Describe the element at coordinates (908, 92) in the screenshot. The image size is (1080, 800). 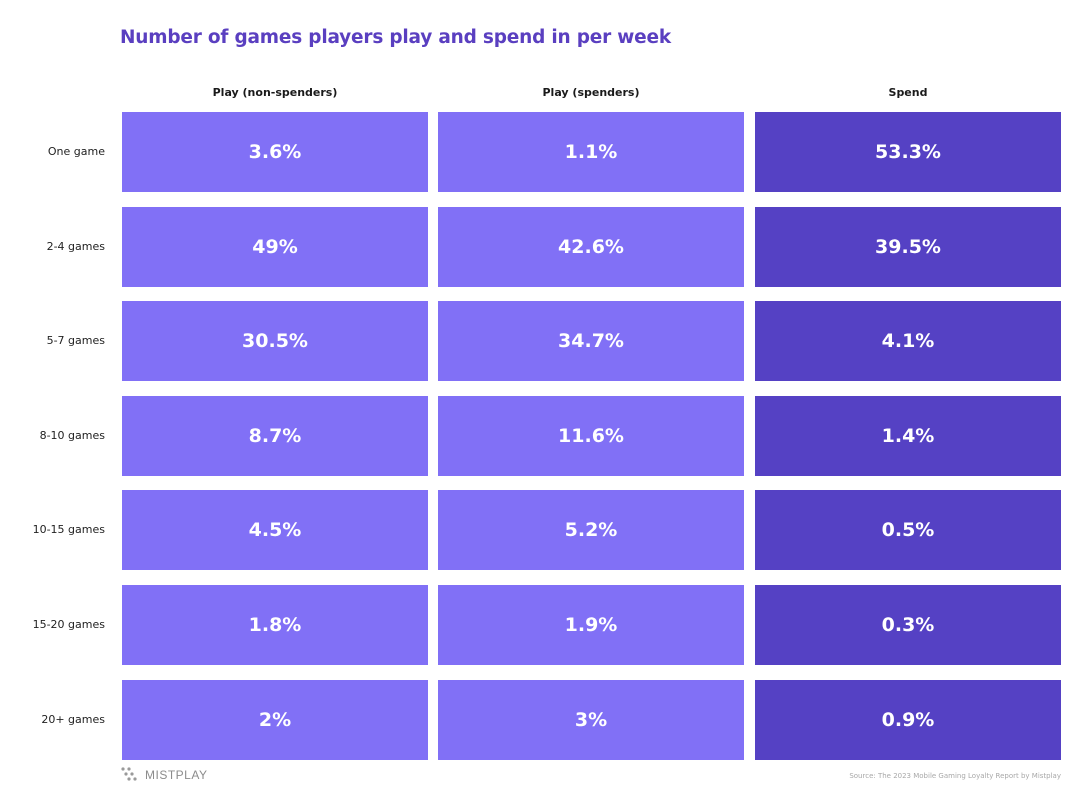
I see `column-header: Spend` at that location.